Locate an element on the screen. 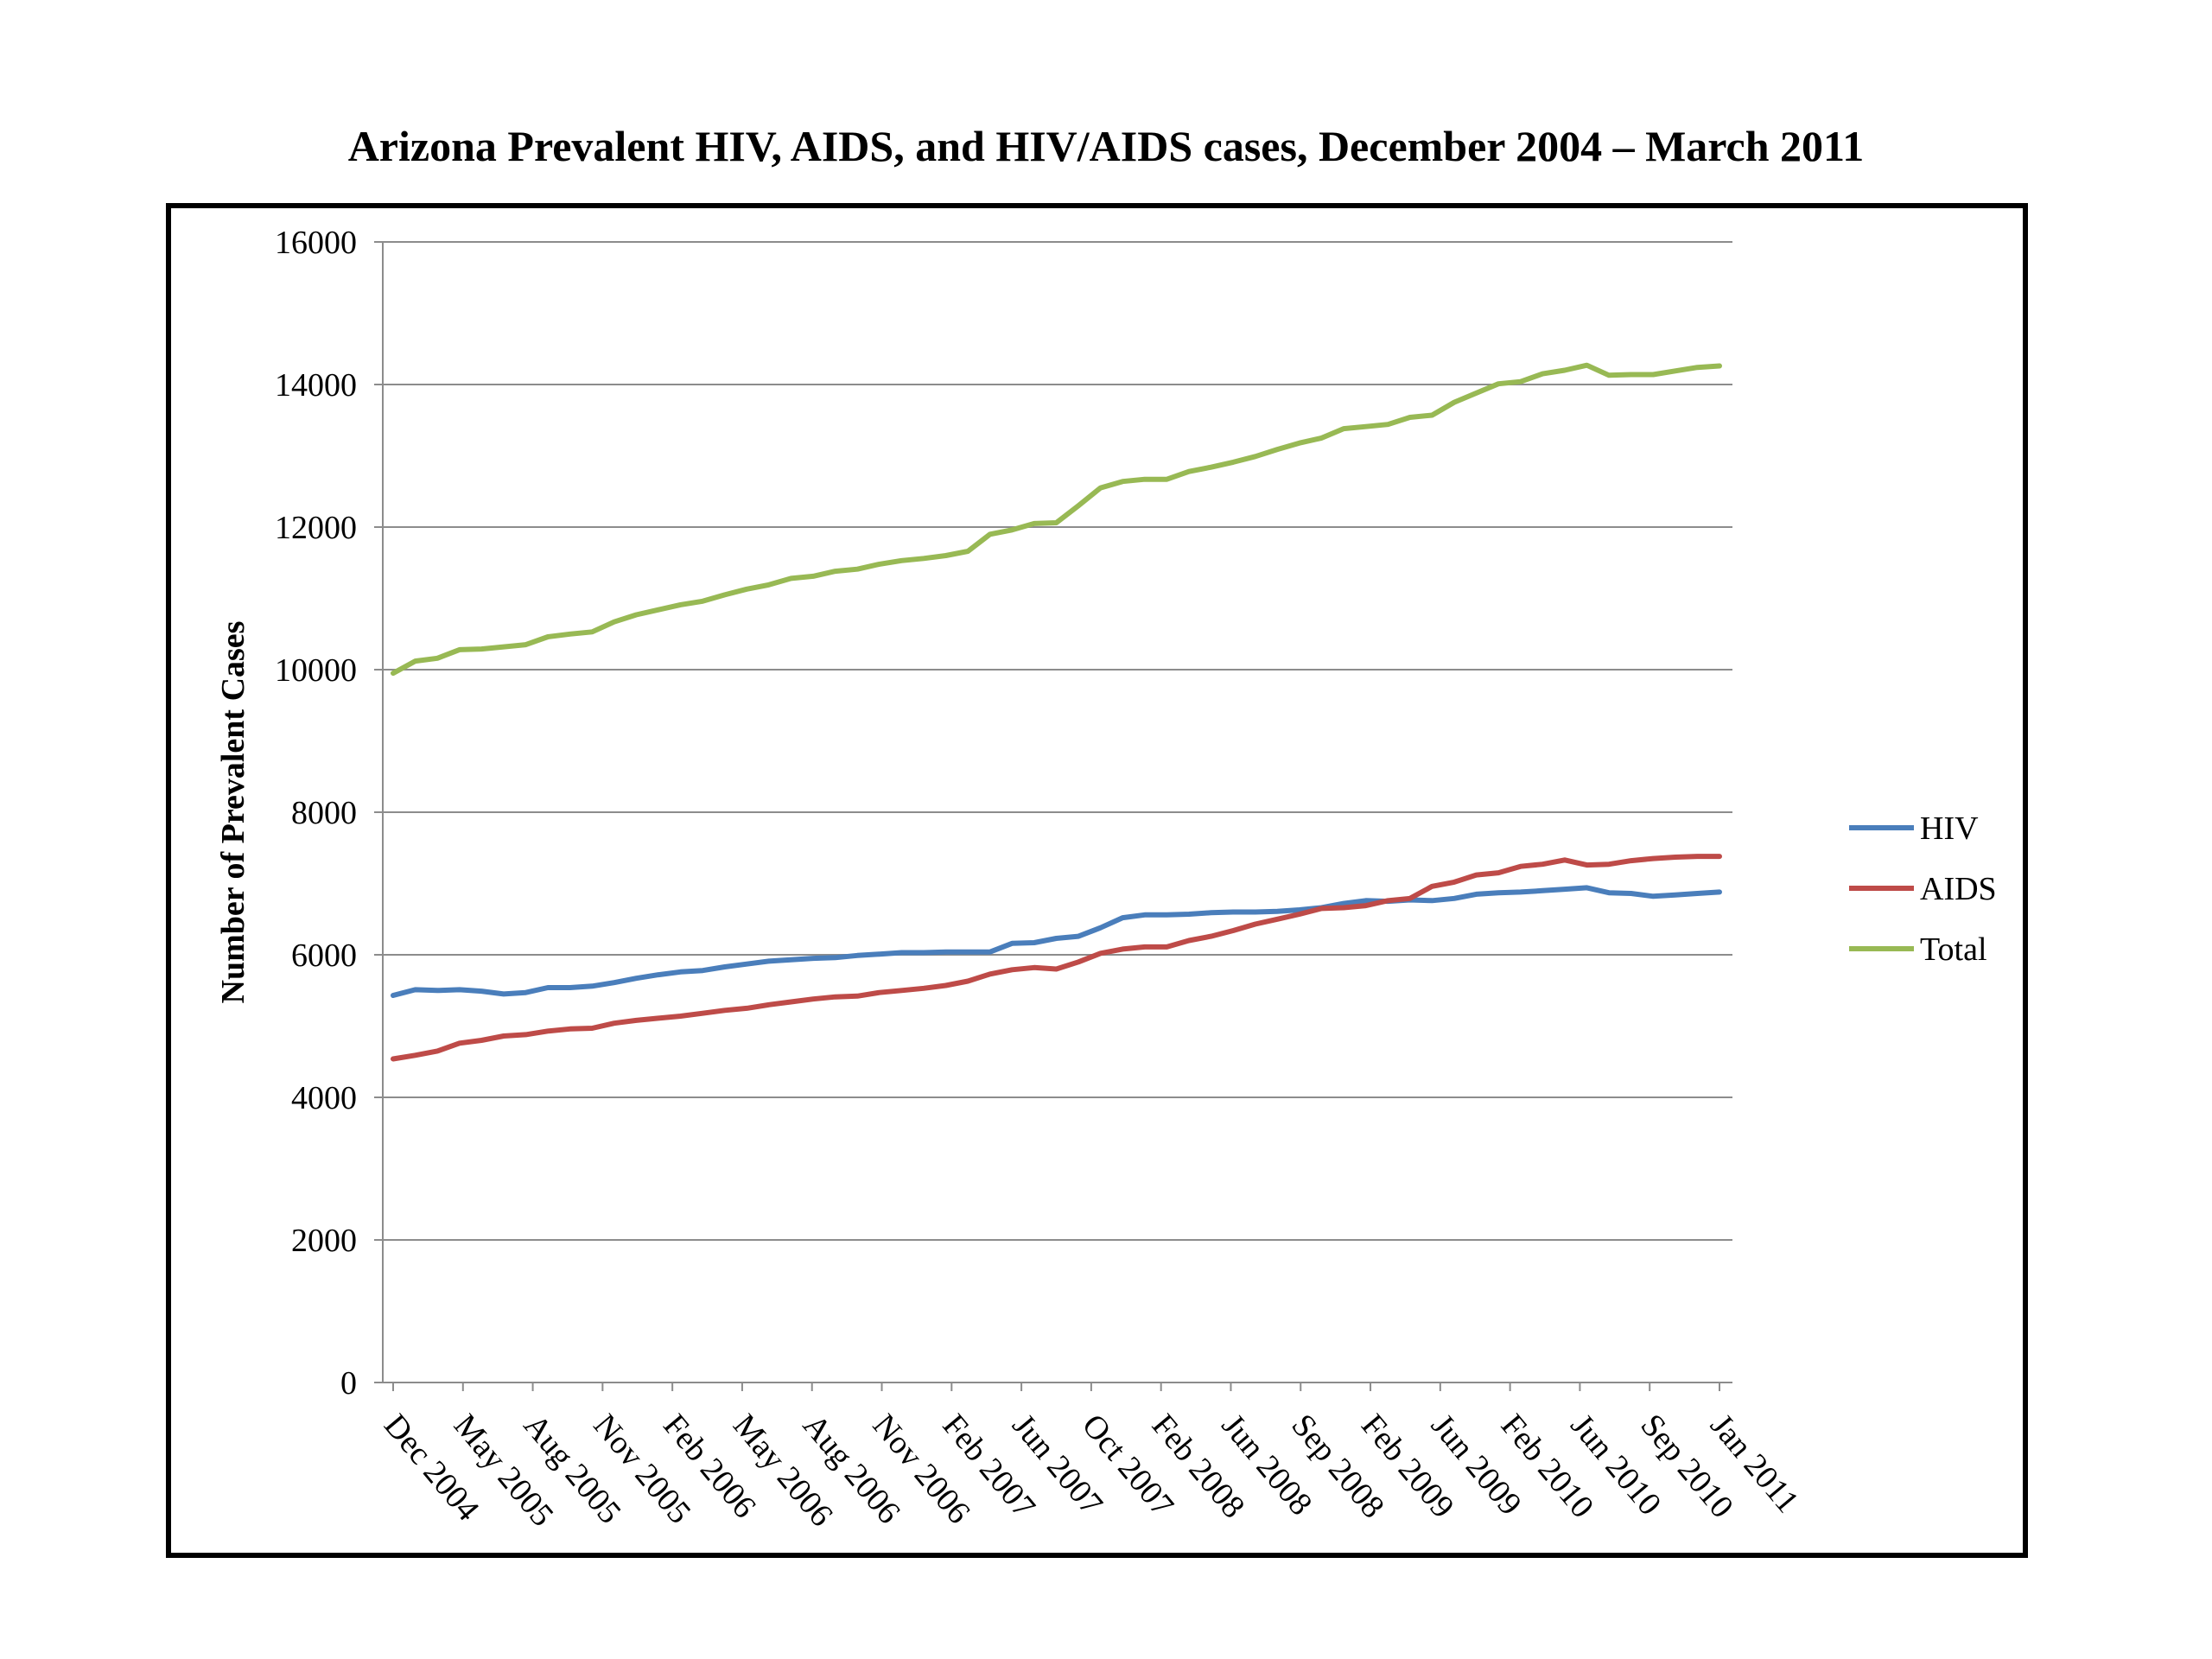  series-line-hiv is located at coordinates (1056, 941).